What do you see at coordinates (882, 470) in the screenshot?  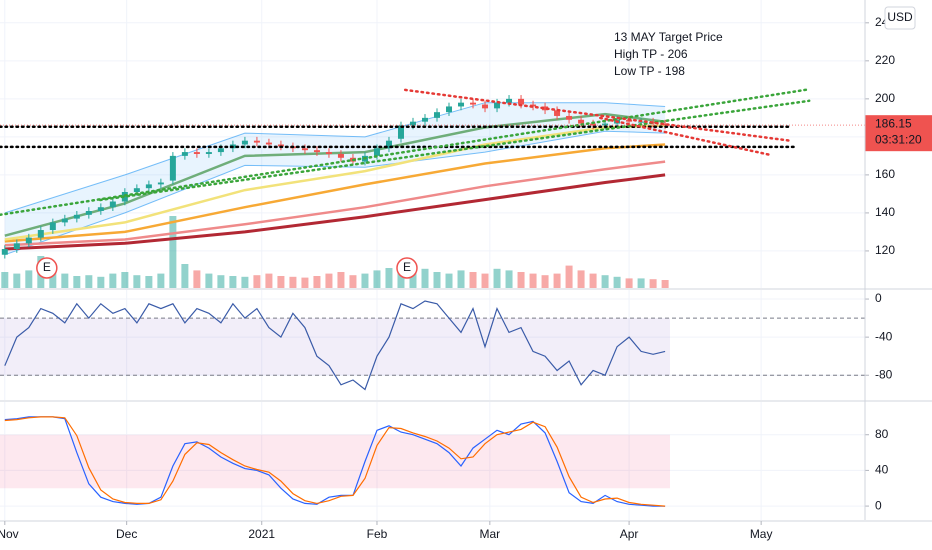 I see `y-tick-label: 40` at bounding box center [882, 470].